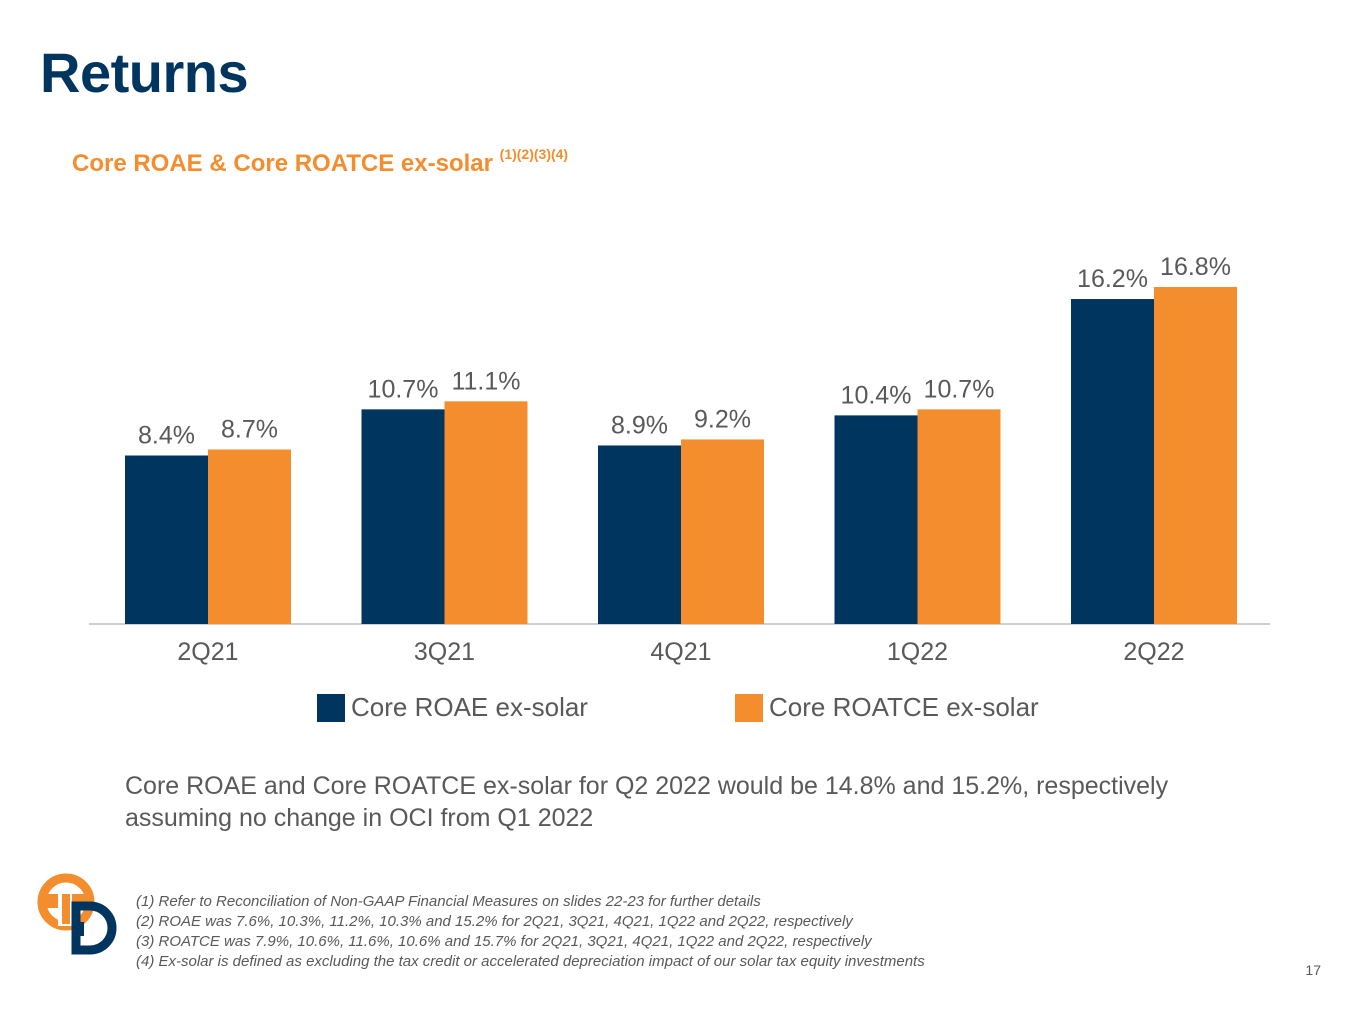 This screenshot has height=1024, width=1365. I want to click on bar-roatce-1q22, so click(959, 516).